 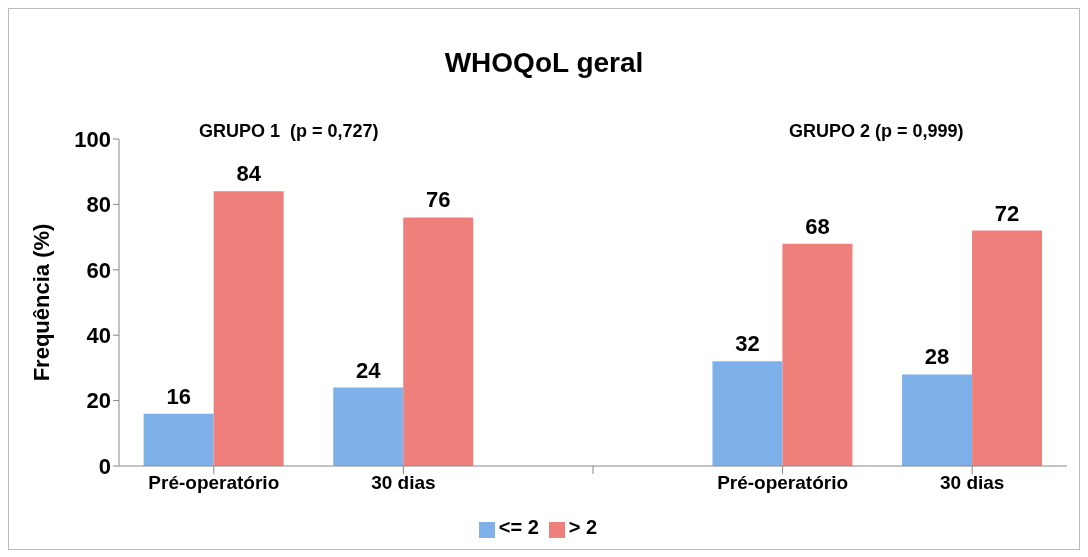 I want to click on data-label: 28, so click(x=937, y=357).